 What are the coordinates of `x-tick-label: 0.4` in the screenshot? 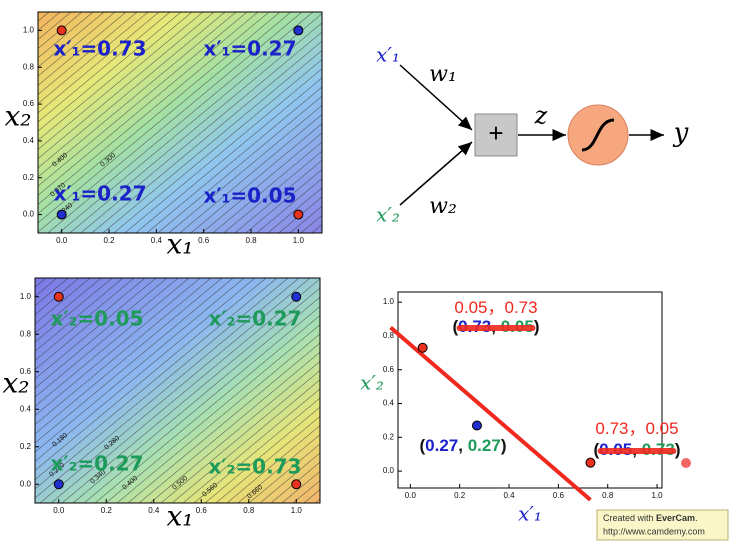 It's located at (157, 240).